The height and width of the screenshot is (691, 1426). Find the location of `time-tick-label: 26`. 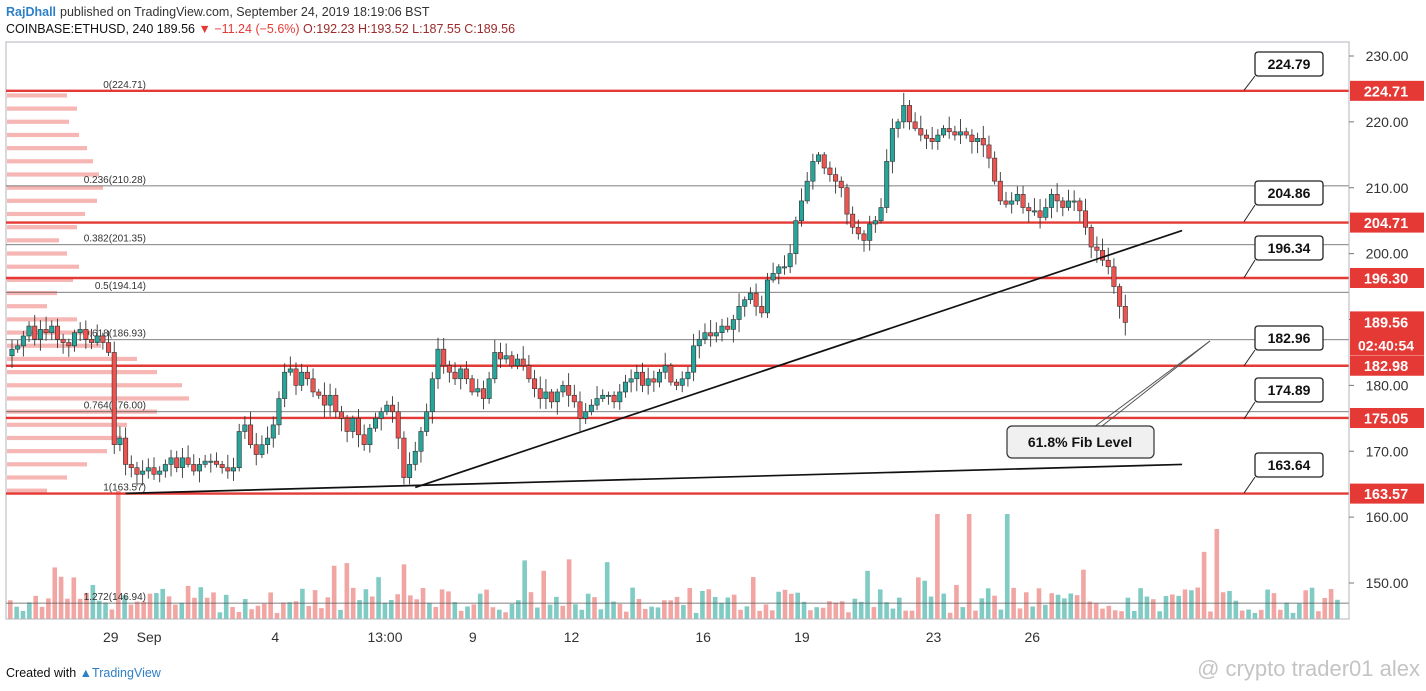

time-tick-label: 26 is located at coordinates (1032, 637).